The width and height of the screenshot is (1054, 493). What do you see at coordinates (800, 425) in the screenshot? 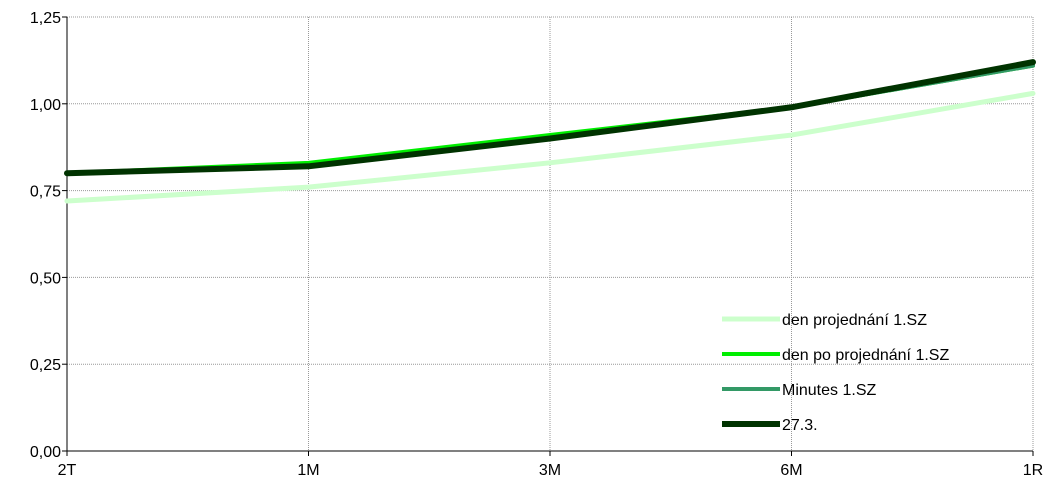
I see `legend-label: 27.3.` at bounding box center [800, 425].